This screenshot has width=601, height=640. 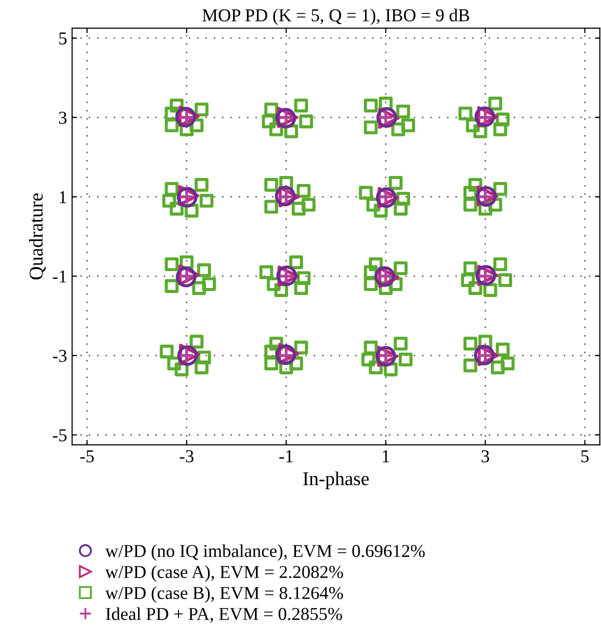 I want to click on y-tick-label: 3, so click(x=63, y=118).